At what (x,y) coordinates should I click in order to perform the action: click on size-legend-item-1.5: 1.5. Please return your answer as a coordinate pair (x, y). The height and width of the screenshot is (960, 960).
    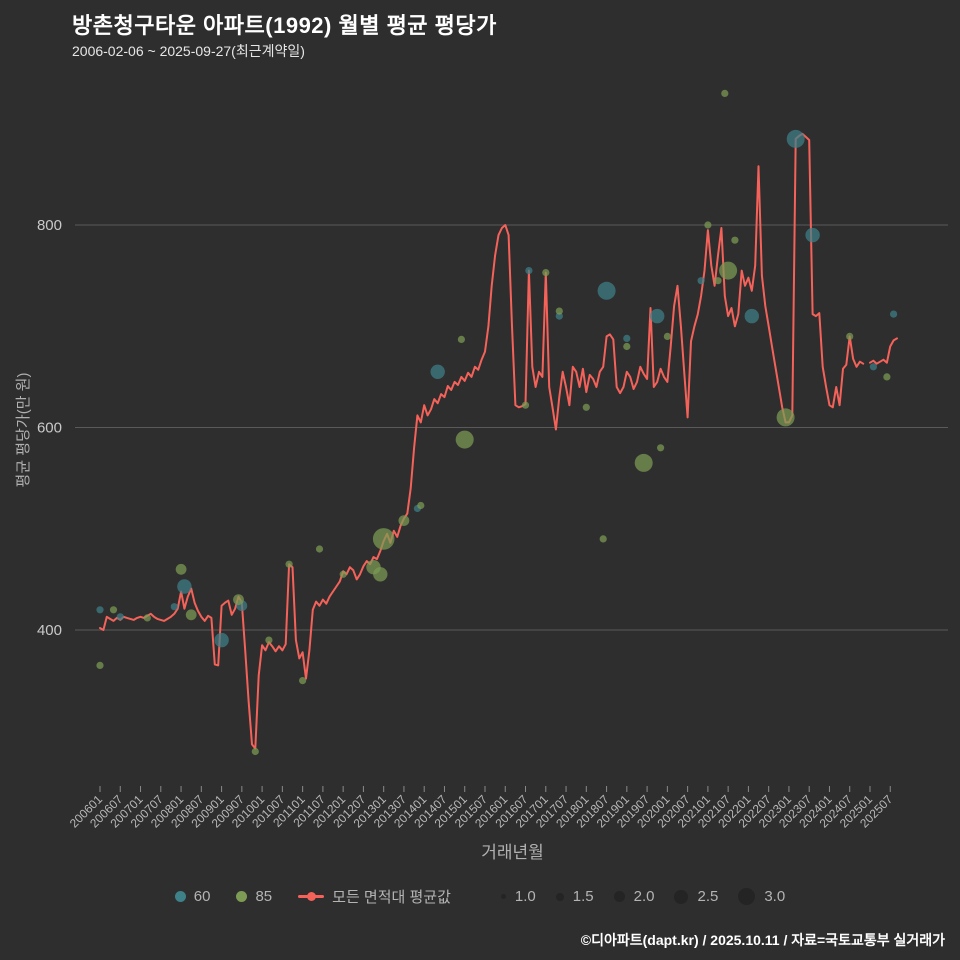
    Looking at the image, I should click on (574, 896).